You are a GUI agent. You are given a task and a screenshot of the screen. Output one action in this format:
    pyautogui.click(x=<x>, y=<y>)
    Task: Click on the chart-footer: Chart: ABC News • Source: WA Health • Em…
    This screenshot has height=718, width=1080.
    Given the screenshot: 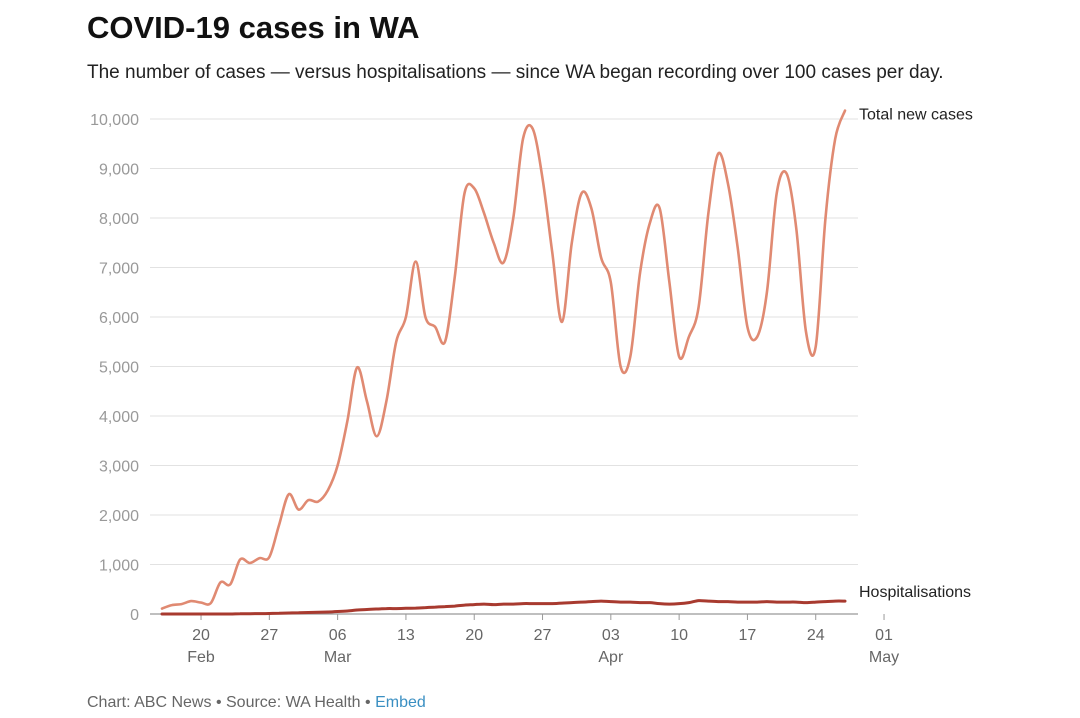 What is the action you would take?
    pyautogui.click(x=256, y=703)
    